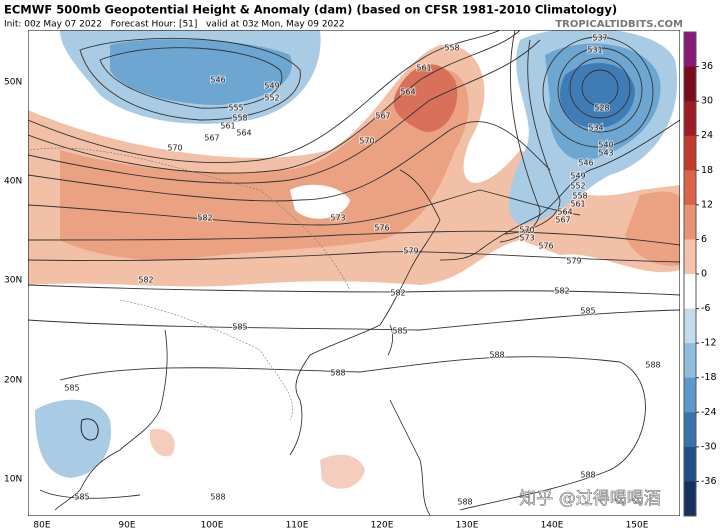 This screenshot has height=532, width=720. I want to click on lat-label: 20N, so click(13, 381).